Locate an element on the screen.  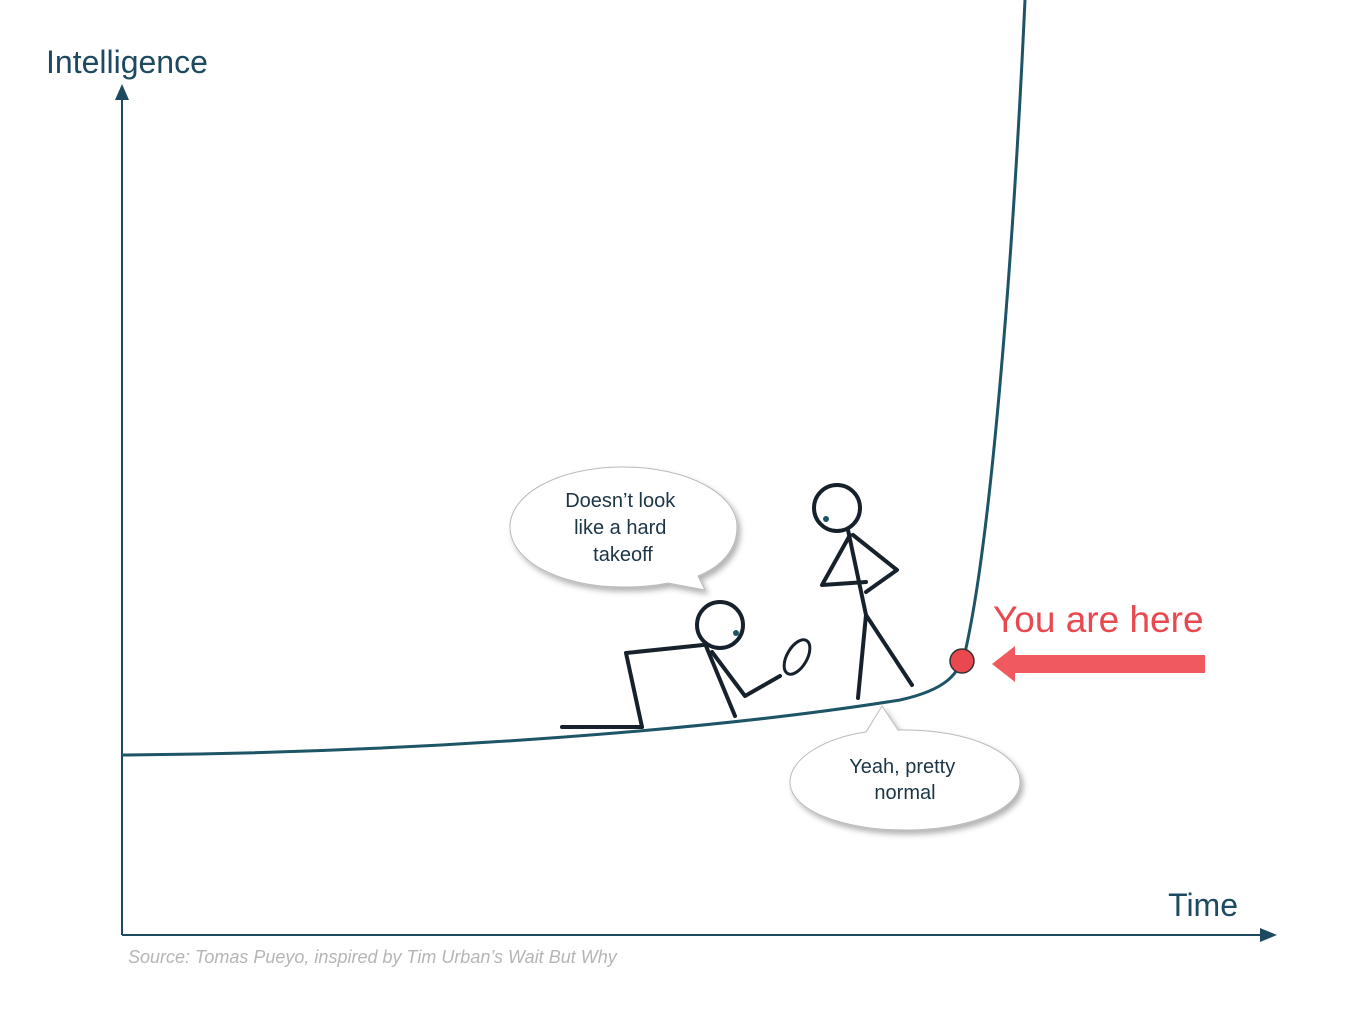
x-axis-label: Time is located at coordinates (1203, 905).